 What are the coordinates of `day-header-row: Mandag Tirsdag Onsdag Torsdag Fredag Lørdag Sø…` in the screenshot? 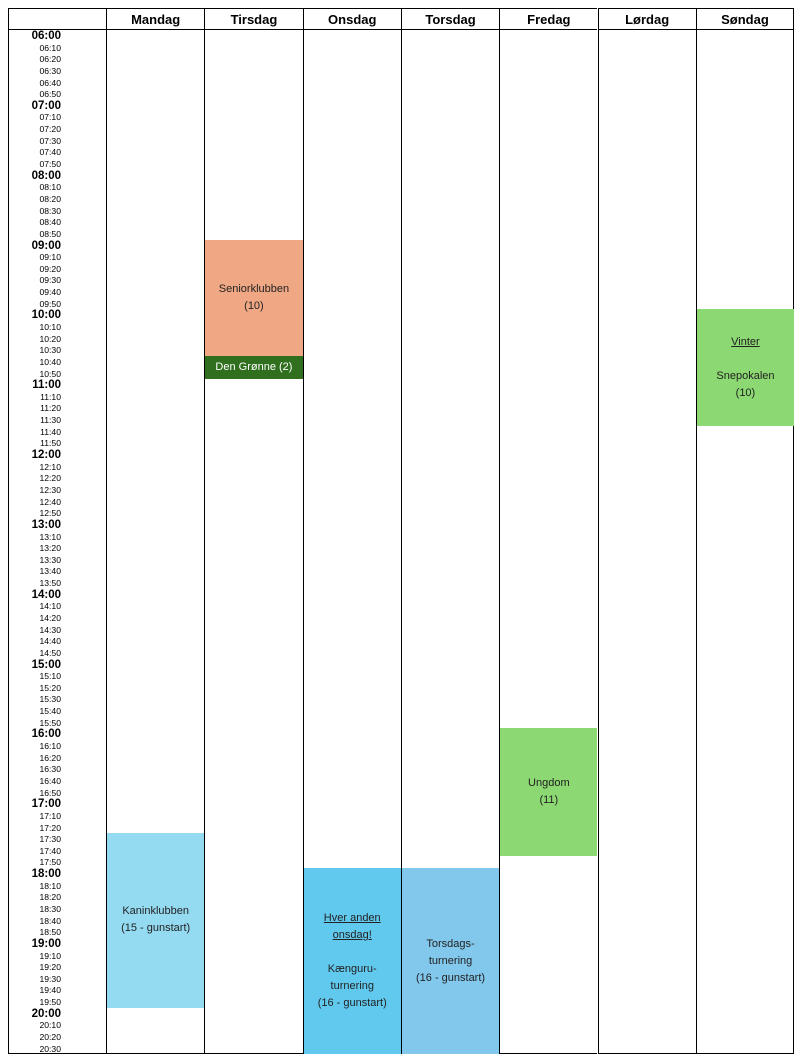 It's located at (401, 19).